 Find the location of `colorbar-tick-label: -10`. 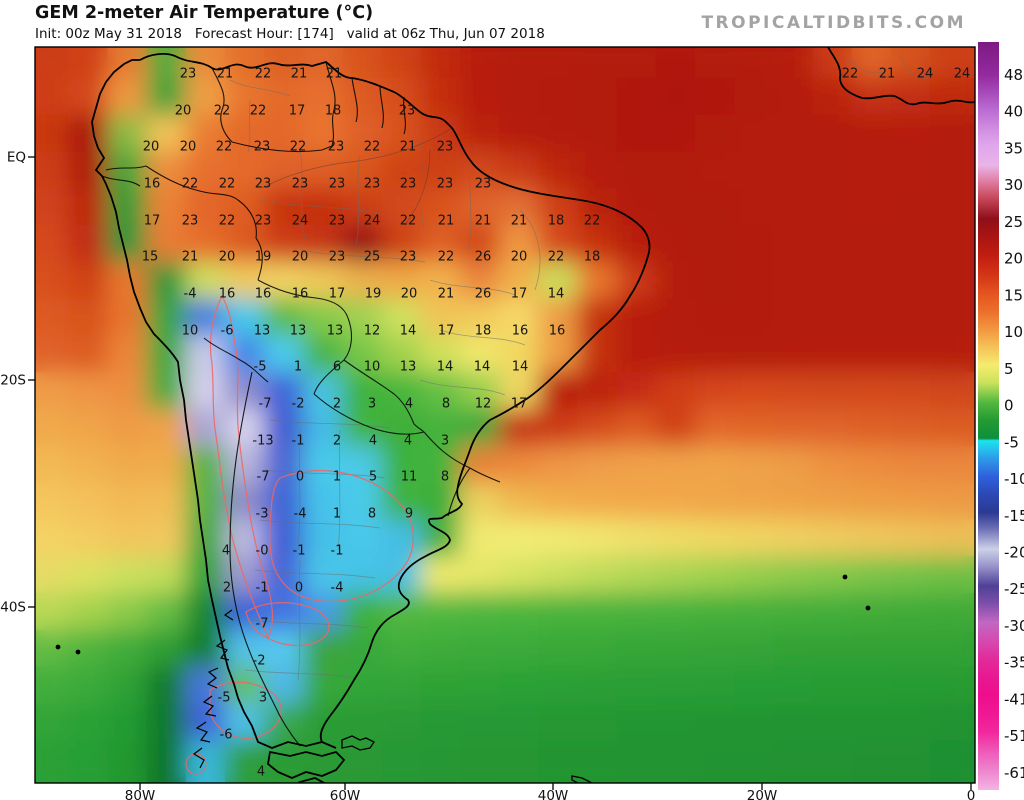

colorbar-tick-label: -10 is located at coordinates (1014, 479).